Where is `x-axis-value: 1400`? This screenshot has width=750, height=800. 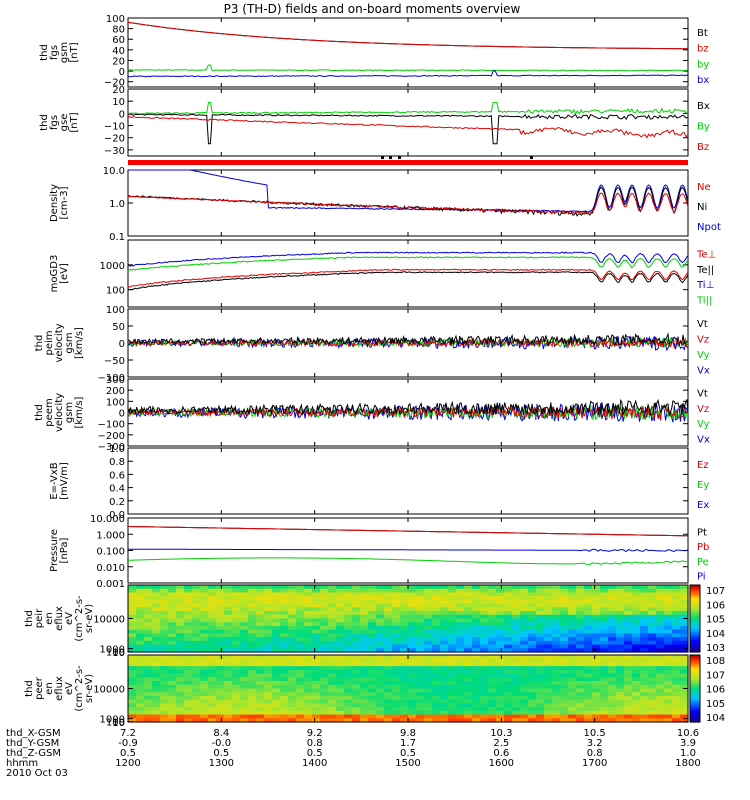 x-axis-value: 1400 is located at coordinates (314, 763).